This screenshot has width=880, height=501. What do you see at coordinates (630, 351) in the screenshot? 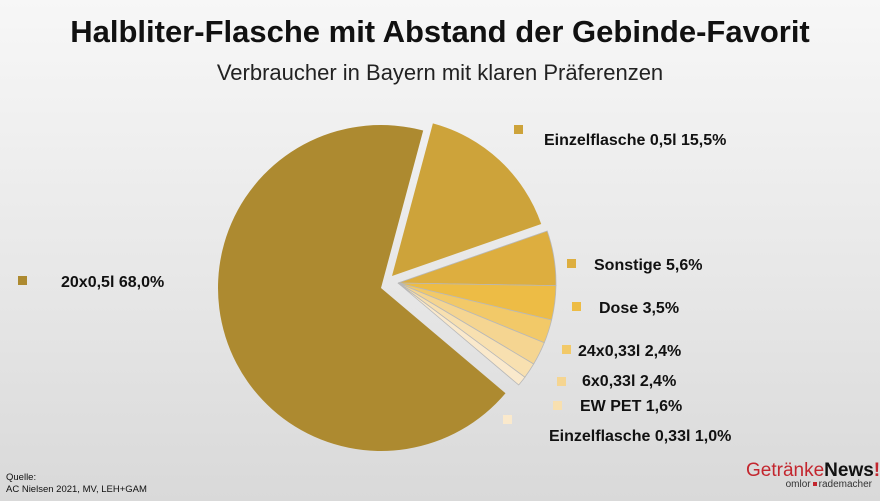
I see `slice-label: 24x0,33l 2,4%` at bounding box center [630, 351].